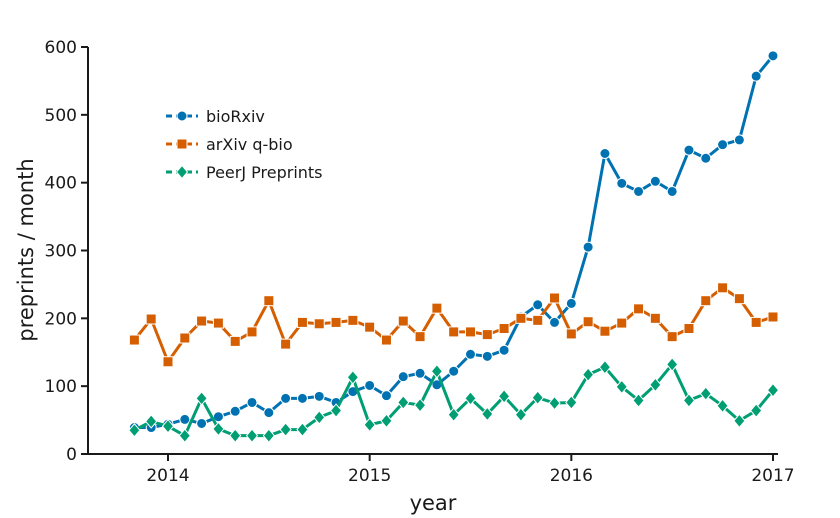 The width and height of the screenshot is (840, 518). I want to click on x-tick-label: 2015, so click(369, 476).